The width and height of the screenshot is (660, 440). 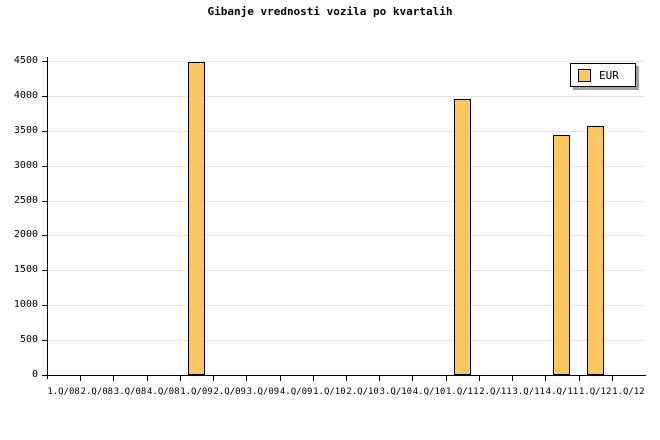 I want to click on x-axis-label: 2.Q/10, so click(x=362, y=392).